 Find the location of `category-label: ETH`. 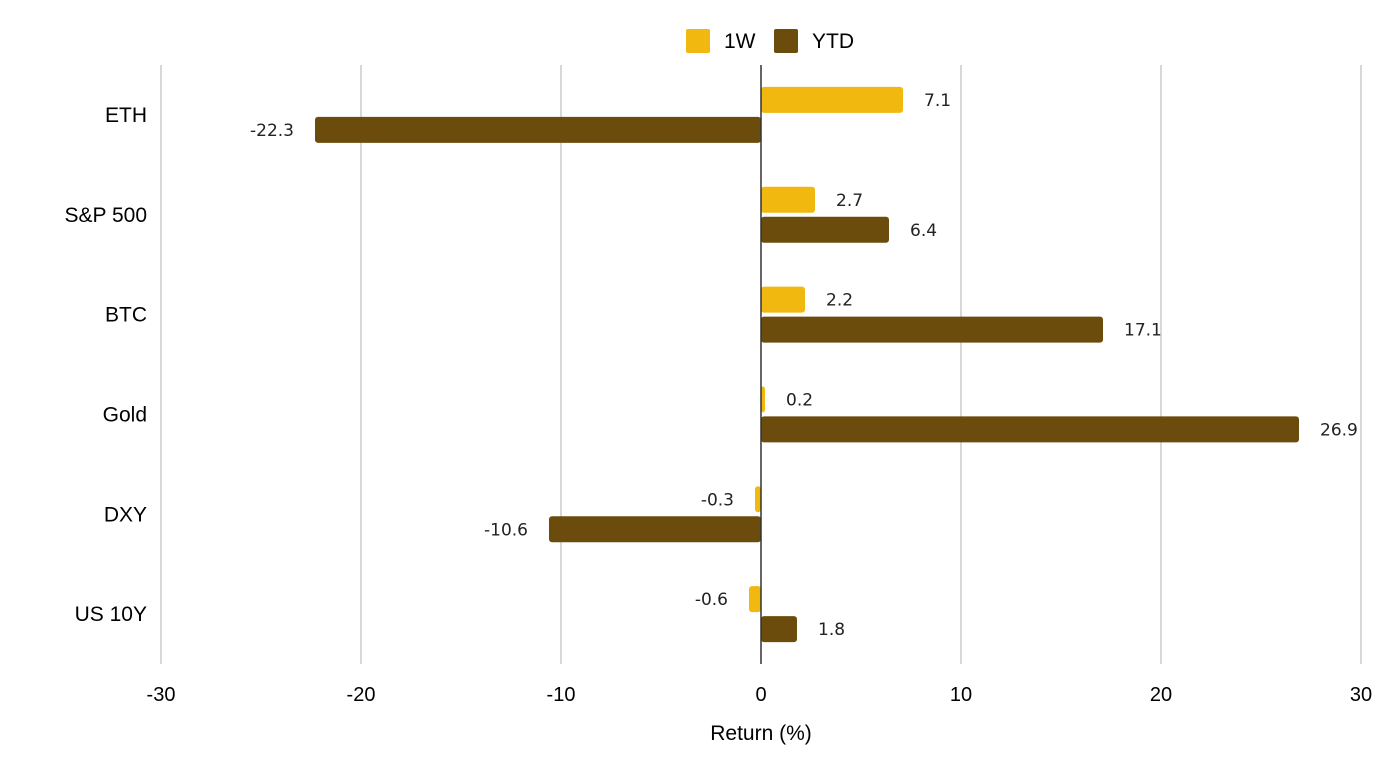

category-label: ETH is located at coordinates (126, 115).